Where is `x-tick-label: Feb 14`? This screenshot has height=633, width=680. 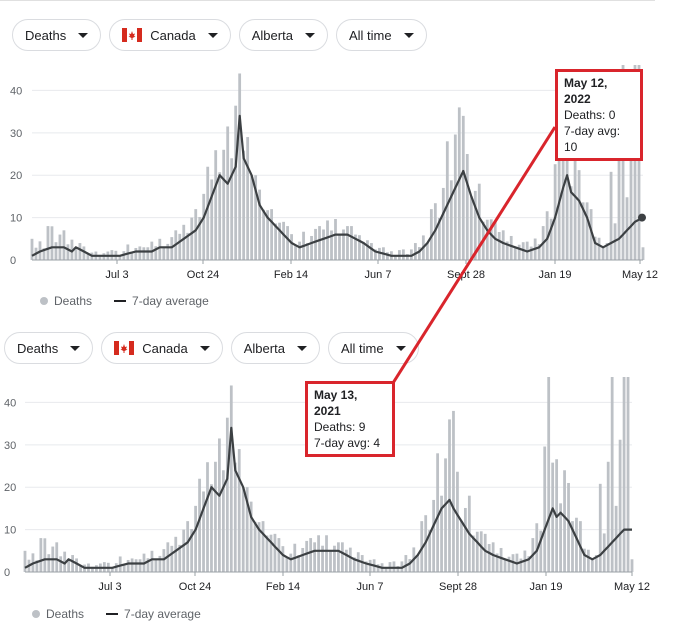
x-tick-label: Feb 14 is located at coordinates (283, 587).